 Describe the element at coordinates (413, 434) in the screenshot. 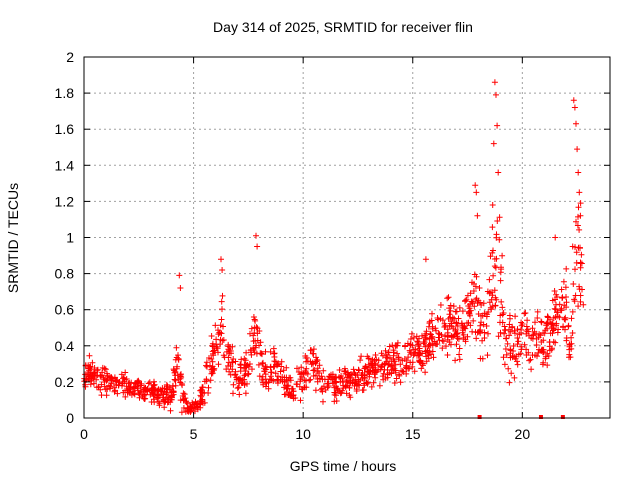

I see `x-tick-label: 15` at that location.